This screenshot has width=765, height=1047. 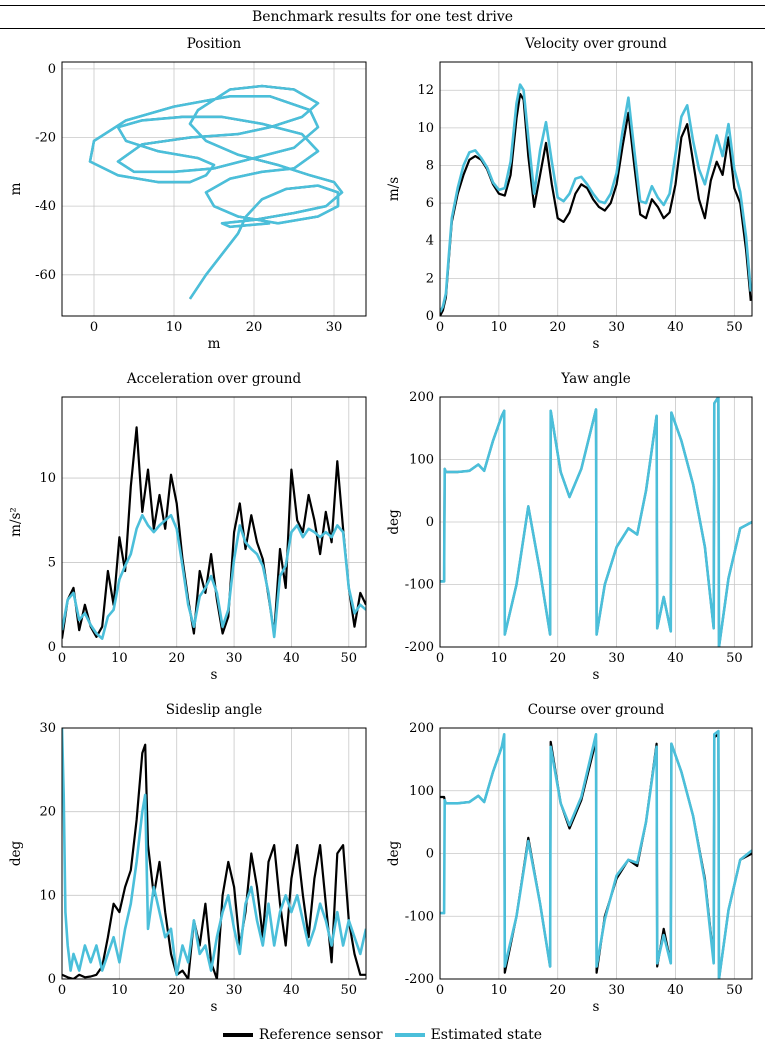 What do you see at coordinates (214, 44) in the screenshot?
I see `chart-title: Position` at bounding box center [214, 44].